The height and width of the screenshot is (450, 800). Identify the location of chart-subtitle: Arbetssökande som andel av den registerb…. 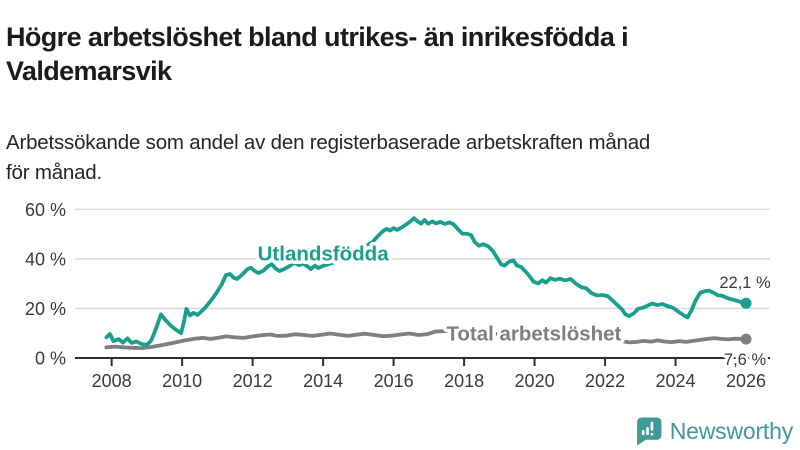
(328, 157).